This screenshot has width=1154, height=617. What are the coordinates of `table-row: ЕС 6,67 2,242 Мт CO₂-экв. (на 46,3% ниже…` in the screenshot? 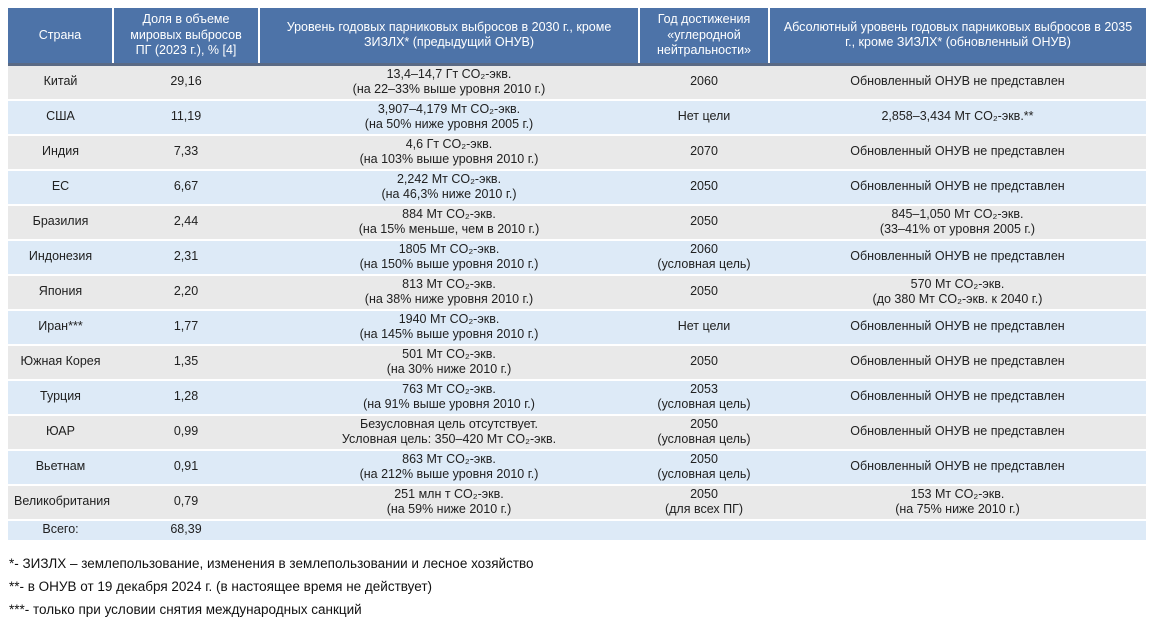 It's located at (577, 187).